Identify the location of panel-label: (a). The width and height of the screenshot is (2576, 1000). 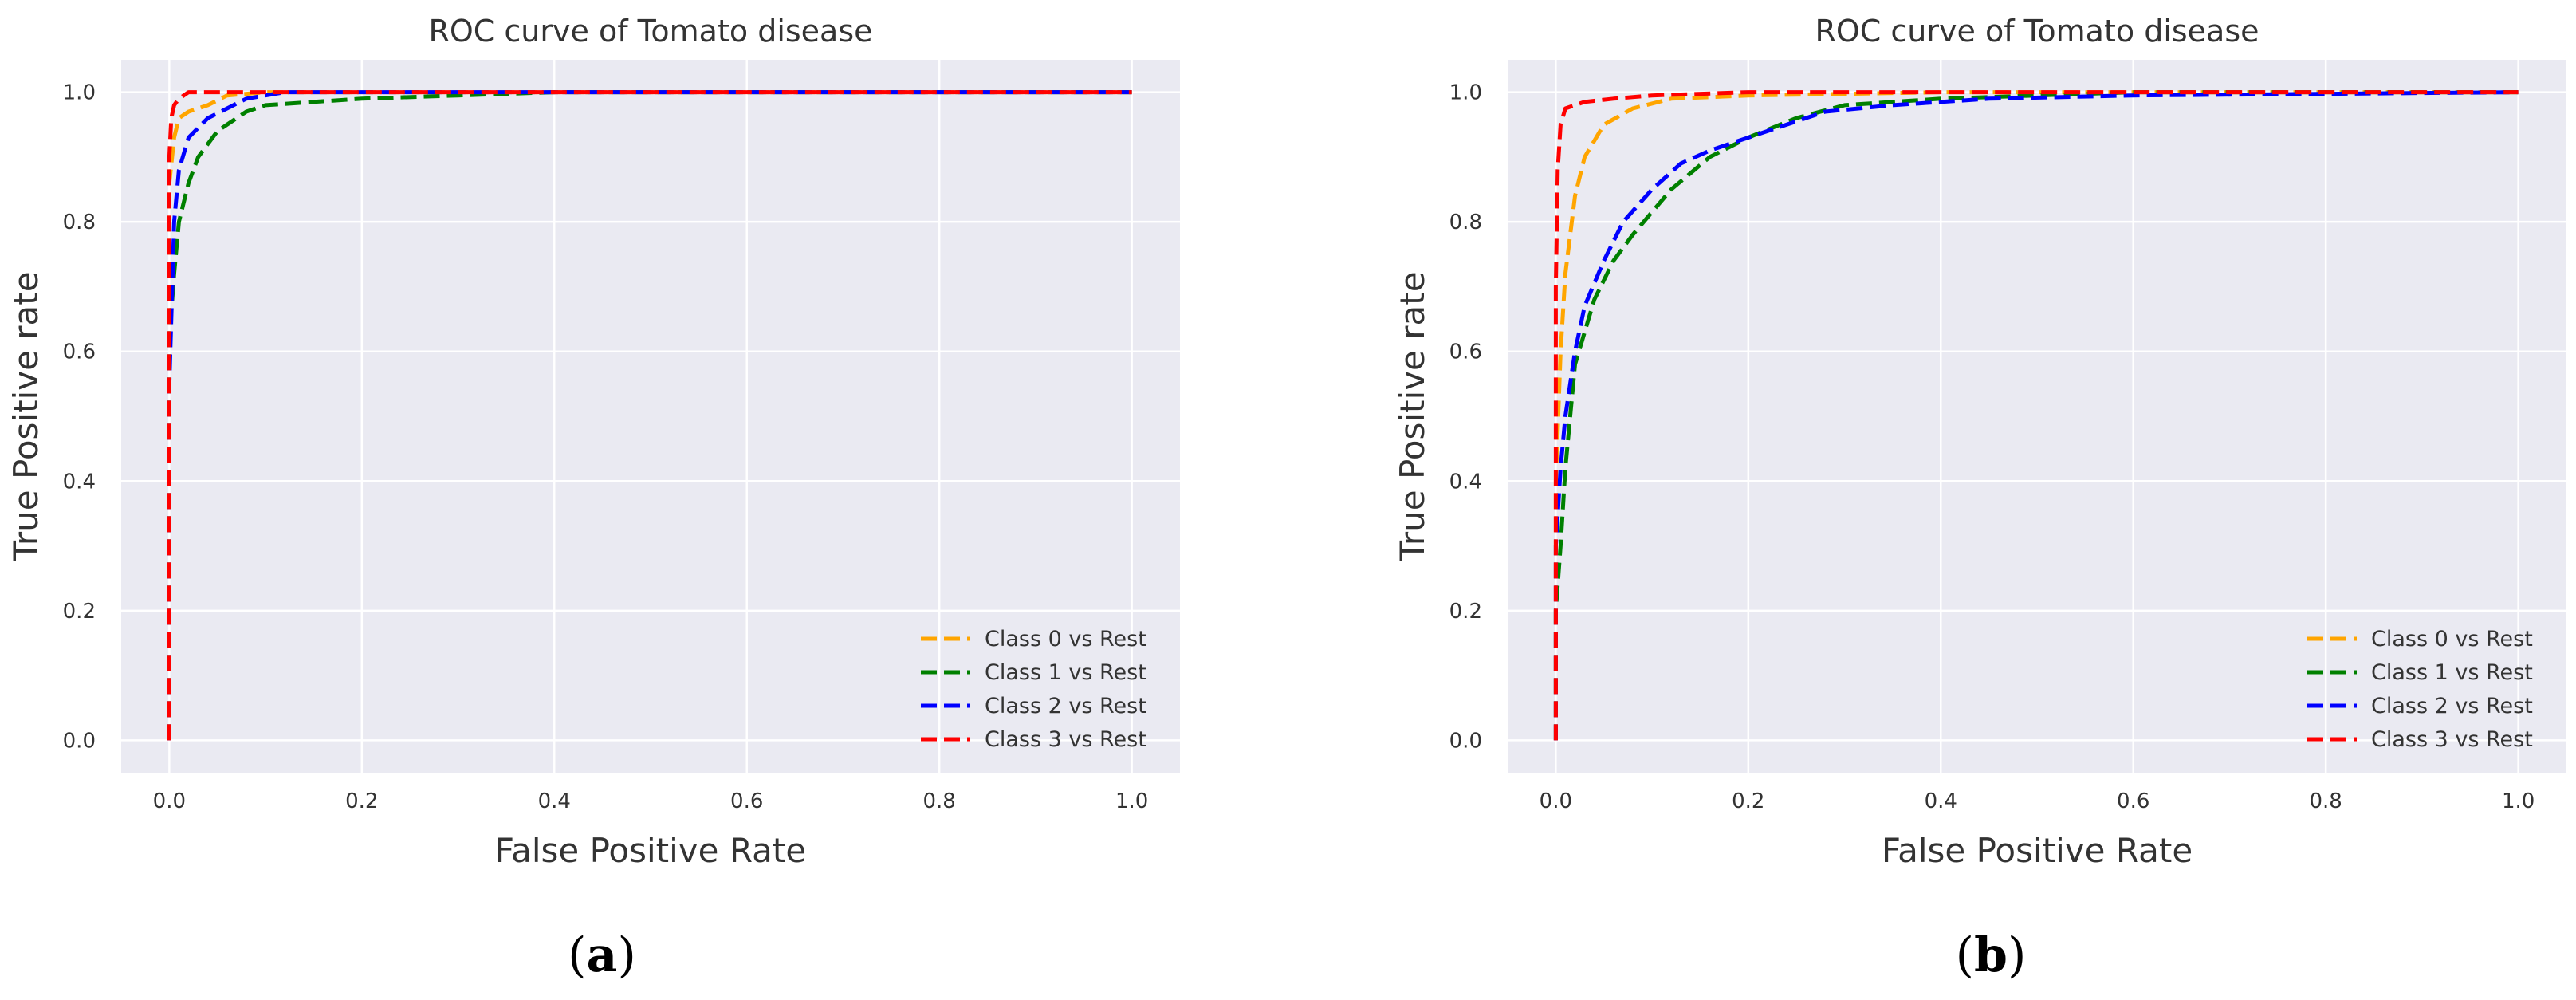
(602, 955).